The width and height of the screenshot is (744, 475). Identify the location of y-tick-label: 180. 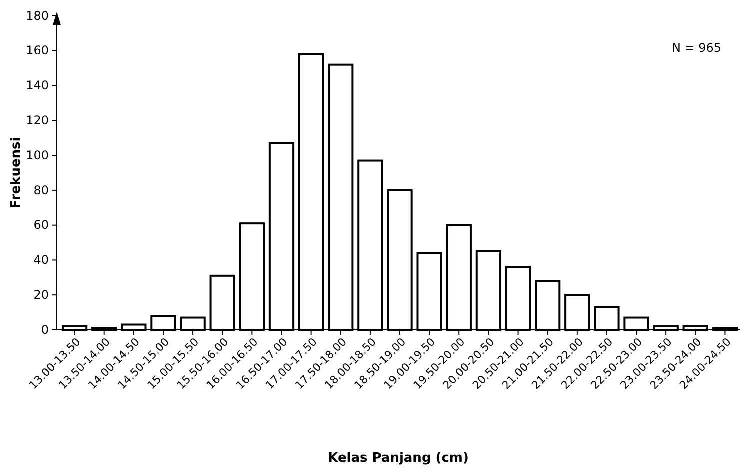
(37, 15).